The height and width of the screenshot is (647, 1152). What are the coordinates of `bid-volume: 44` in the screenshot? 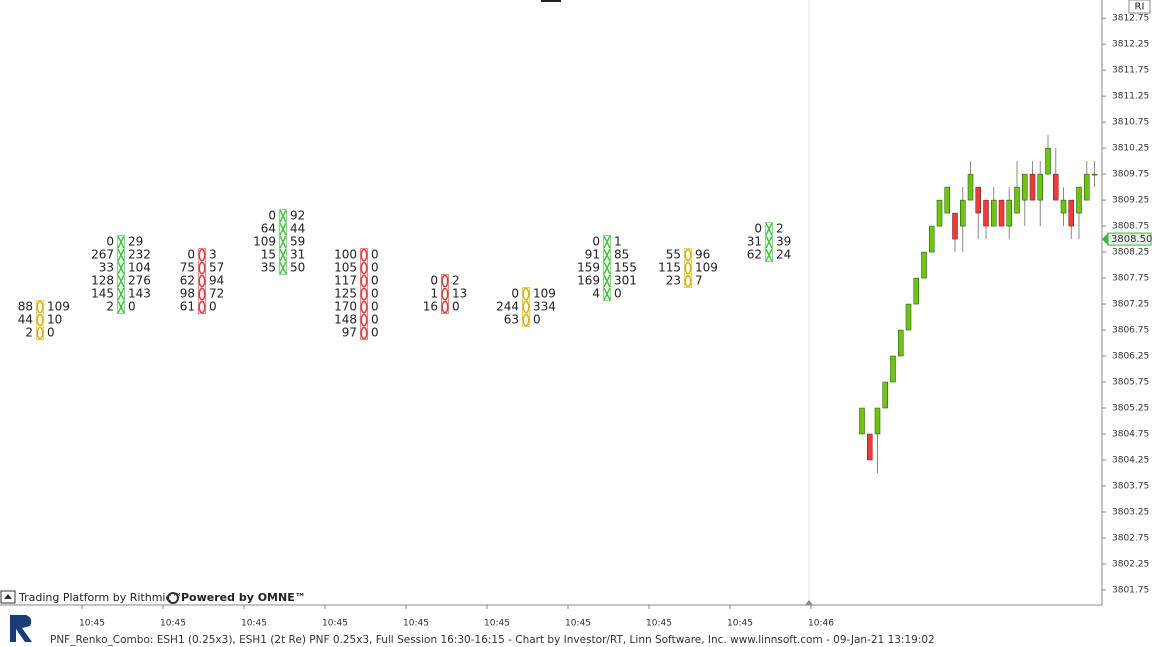 It's located at (25, 320).